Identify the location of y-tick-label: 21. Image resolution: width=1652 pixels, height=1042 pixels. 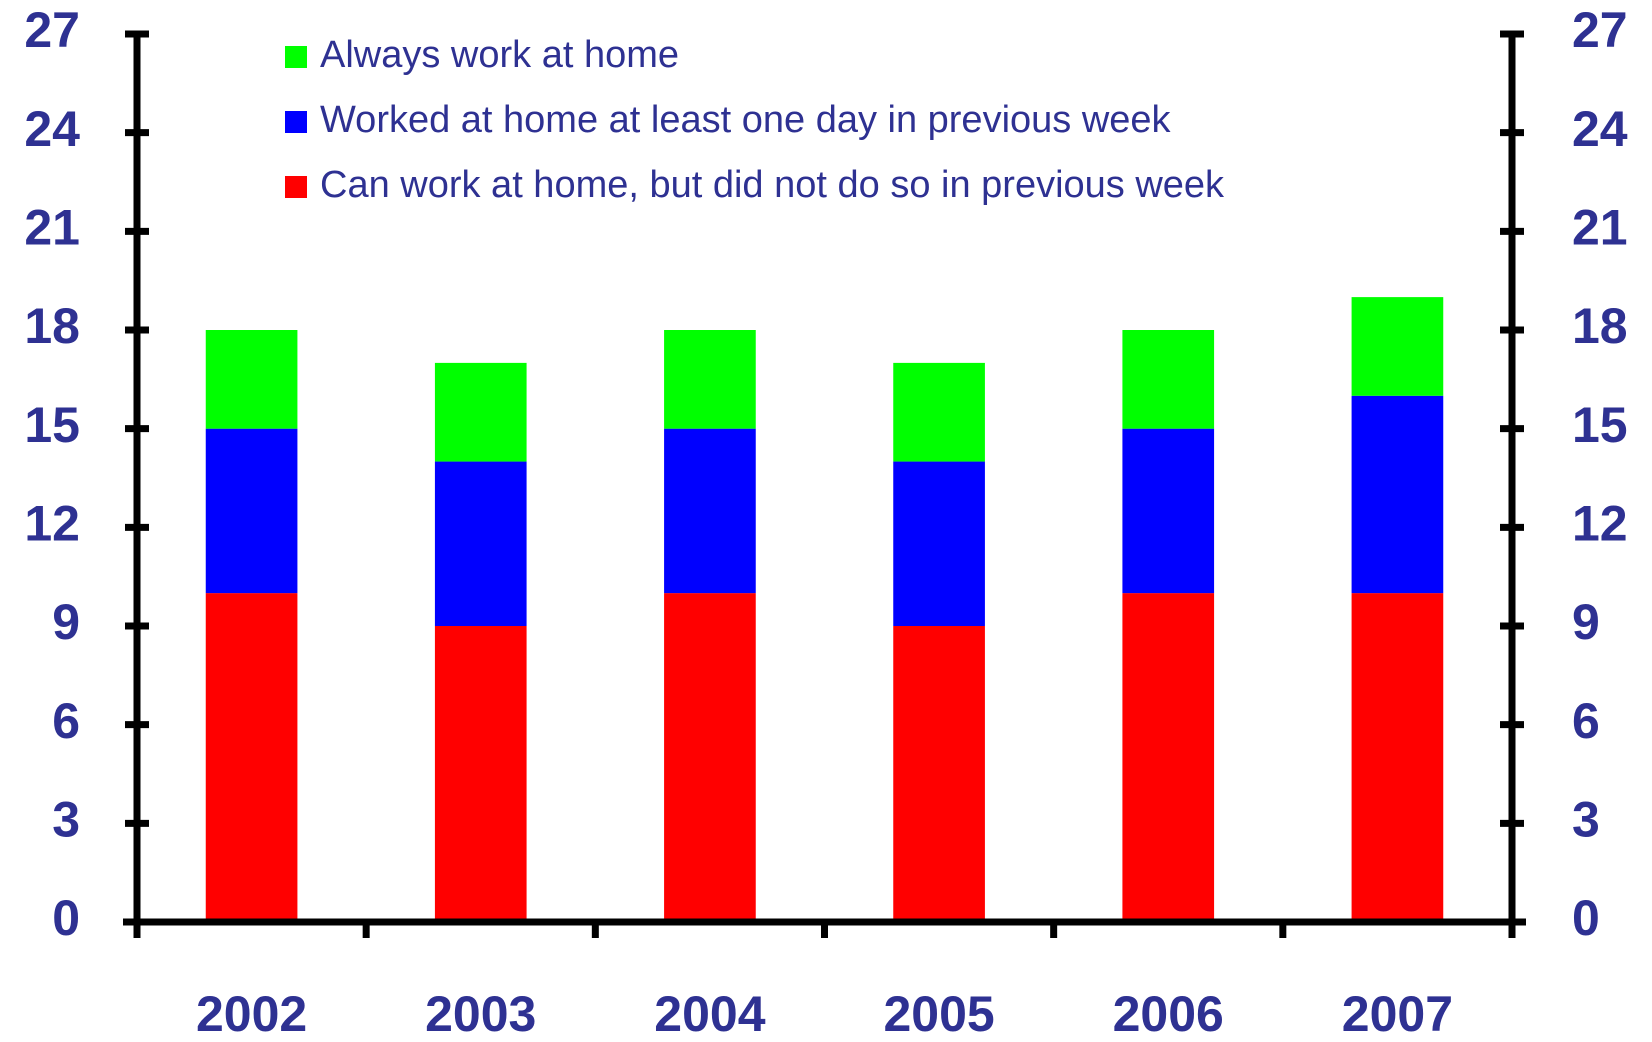
(52, 228).